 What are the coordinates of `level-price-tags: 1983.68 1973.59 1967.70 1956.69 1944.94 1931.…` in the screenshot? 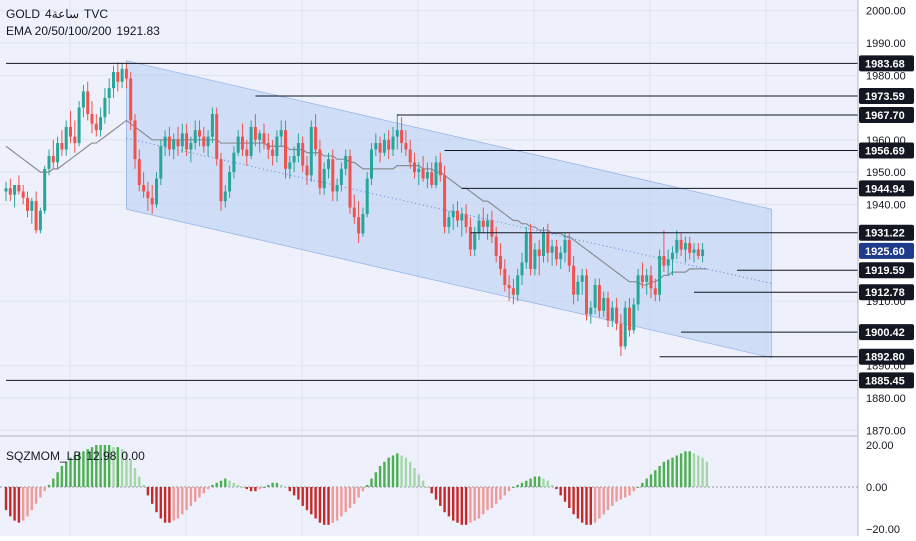 It's located at (886, 222).